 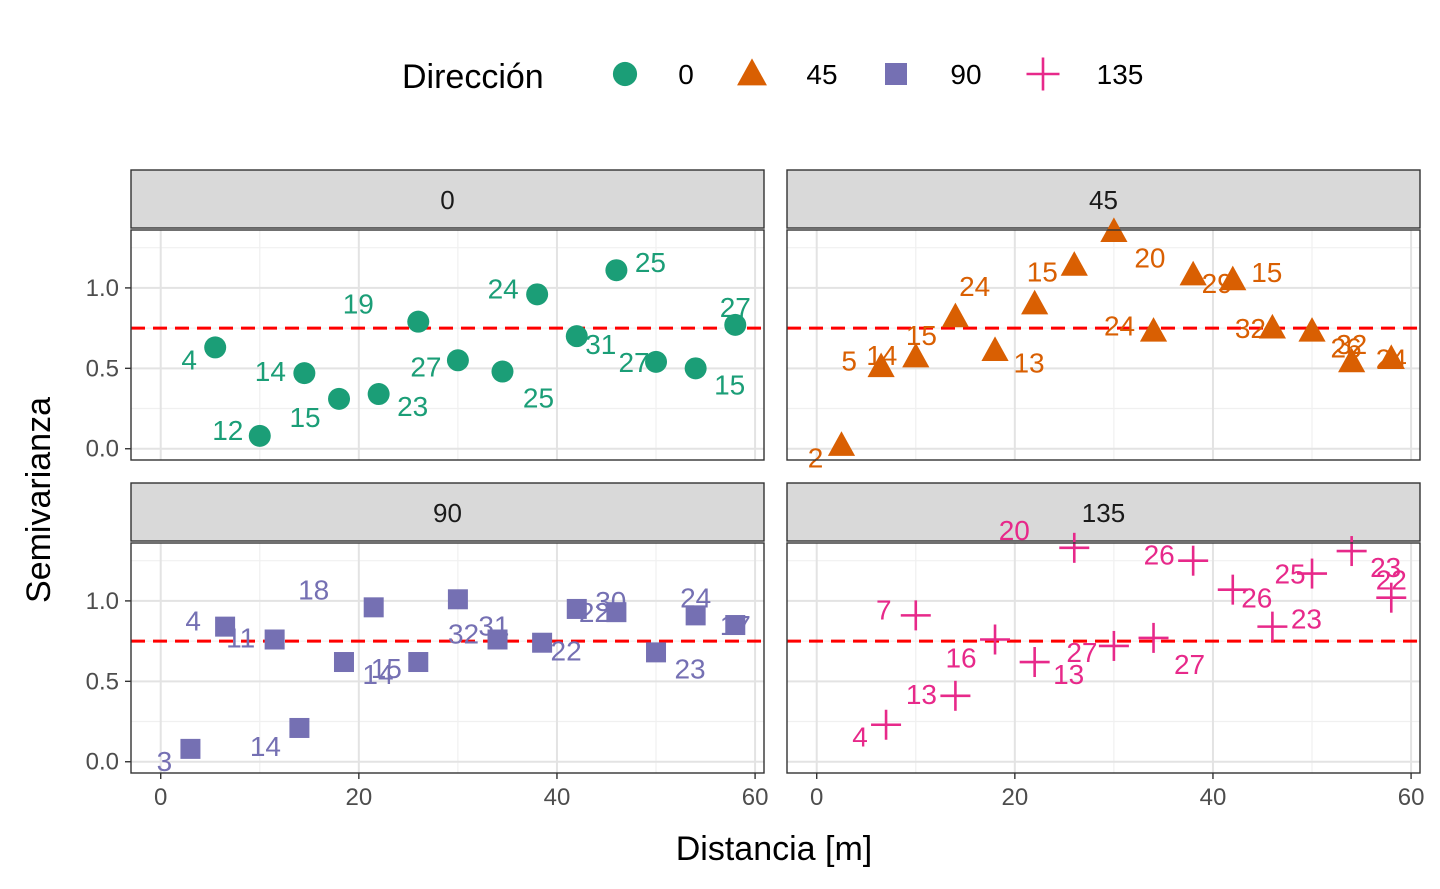 I want to click on point-label: 18, so click(x=313, y=589).